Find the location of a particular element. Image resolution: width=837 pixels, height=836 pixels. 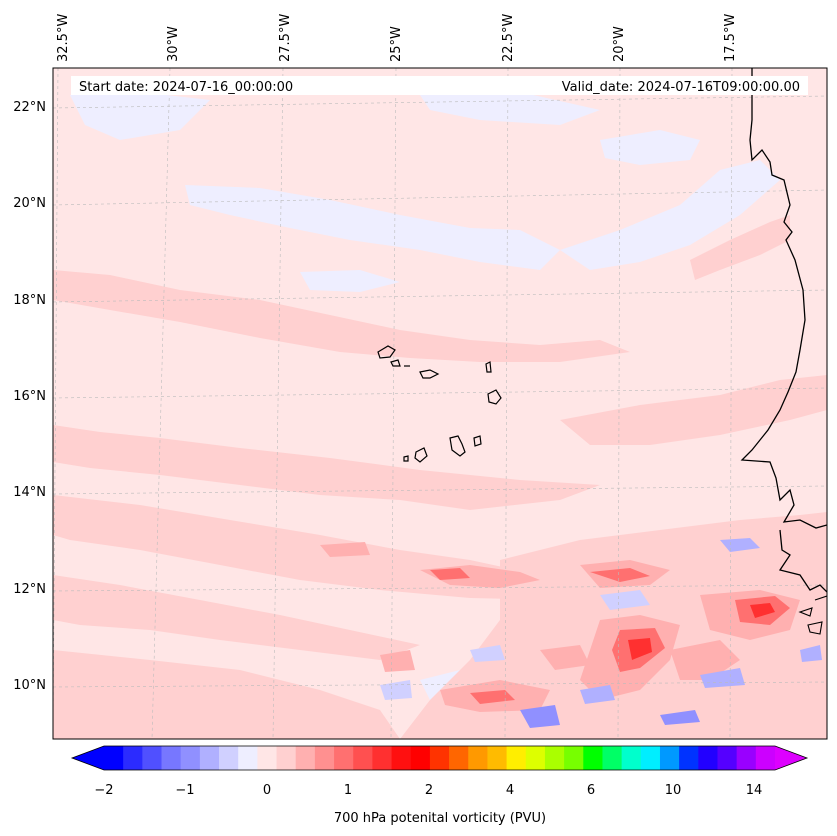

colorbar is located at coordinates (439, 758).